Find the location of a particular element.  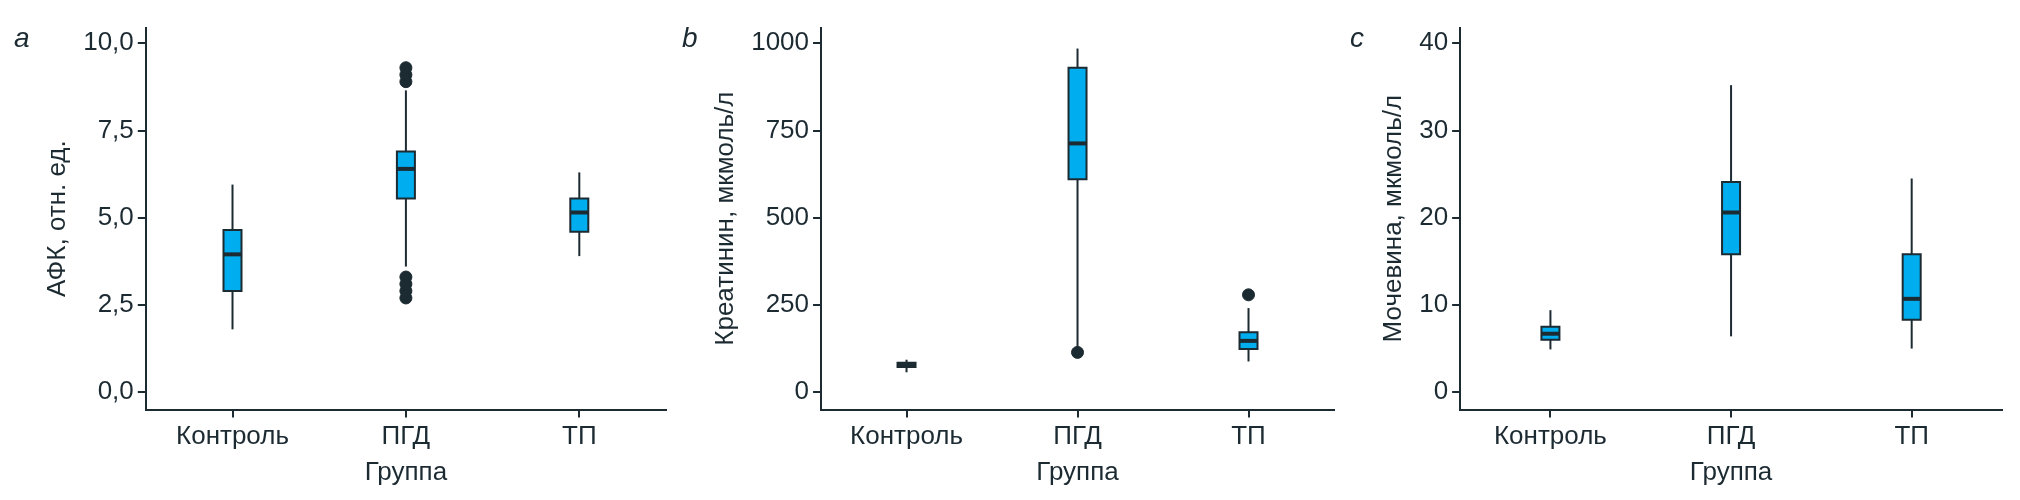

y-tick-label: 500 is located at coordinates (787, 215).